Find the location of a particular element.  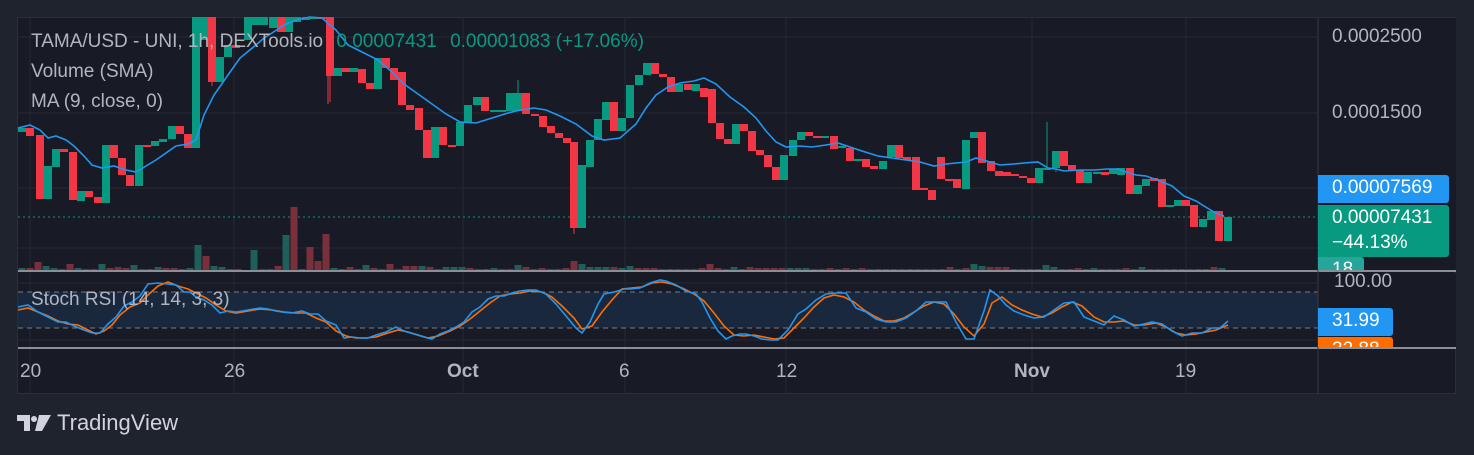

price-tick-label: 0.0001500 is located at coordinates (1377, 112).